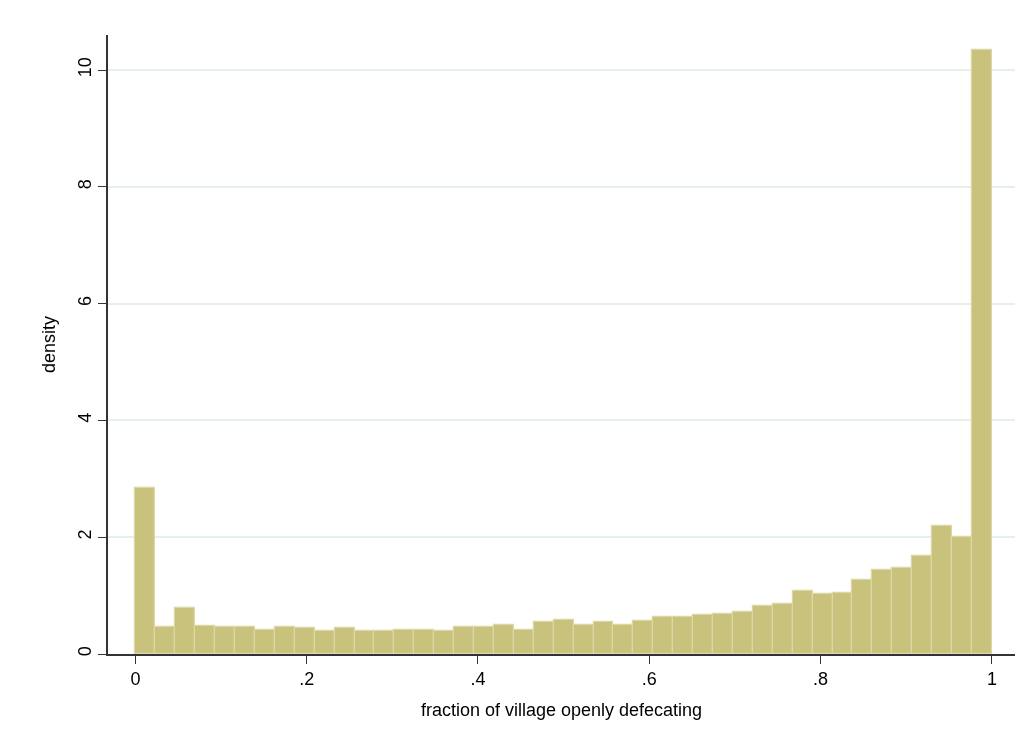  Describe the element at coordinates (307, 679) in the screenshot. I see `x-tick-label: .2` at that location.